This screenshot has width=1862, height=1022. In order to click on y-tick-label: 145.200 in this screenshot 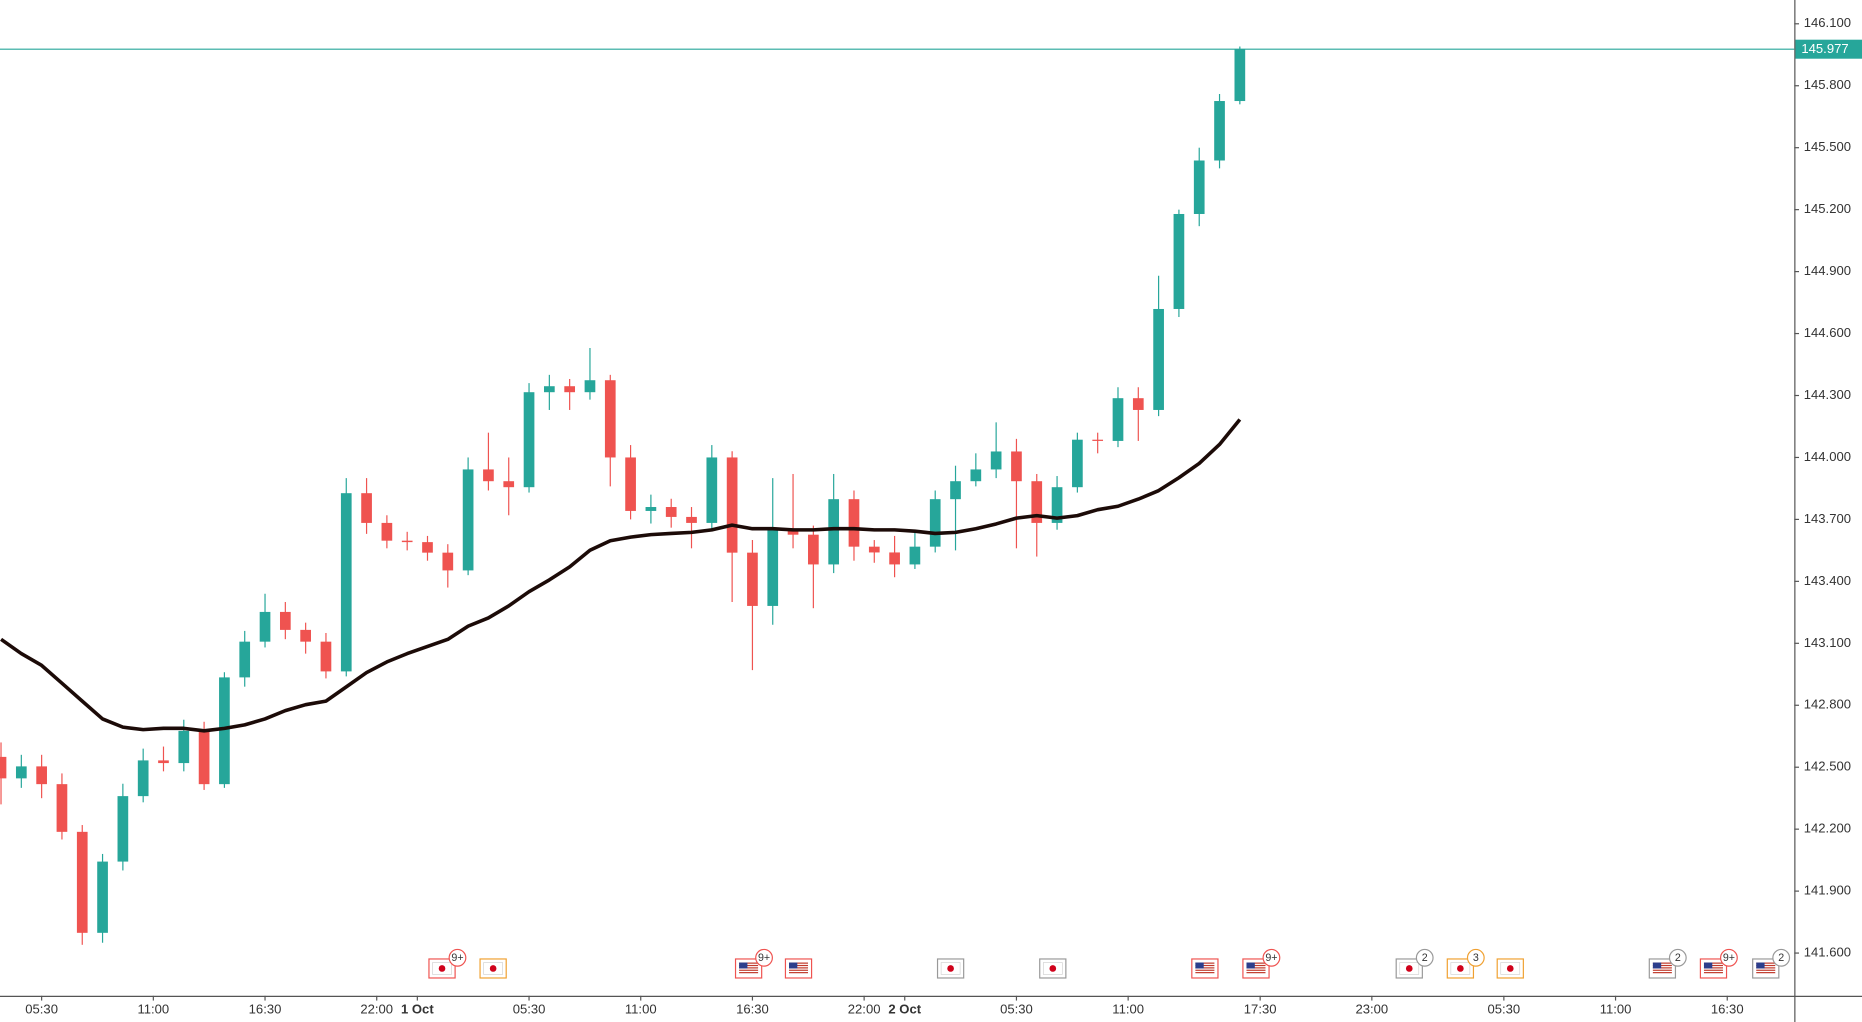, I will do `click(1827, 208)`.